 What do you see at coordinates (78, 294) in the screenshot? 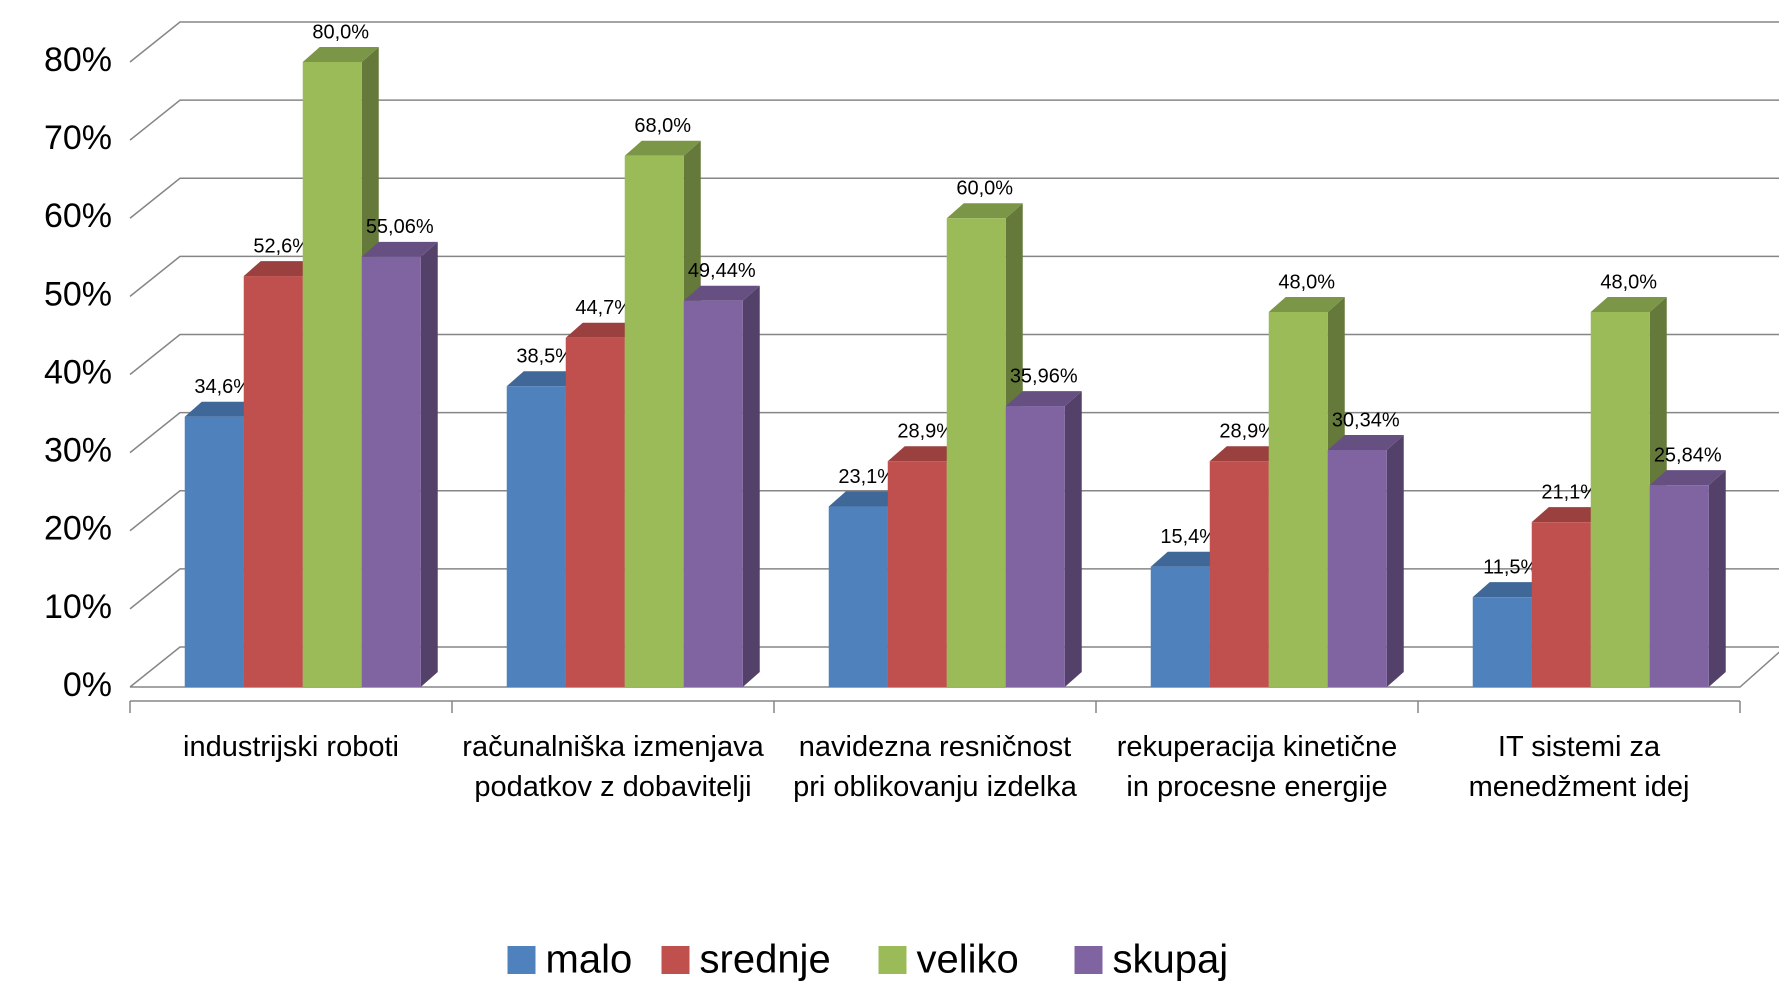
I see `y-tick-label: 50%` at bounding box center [78, 294].